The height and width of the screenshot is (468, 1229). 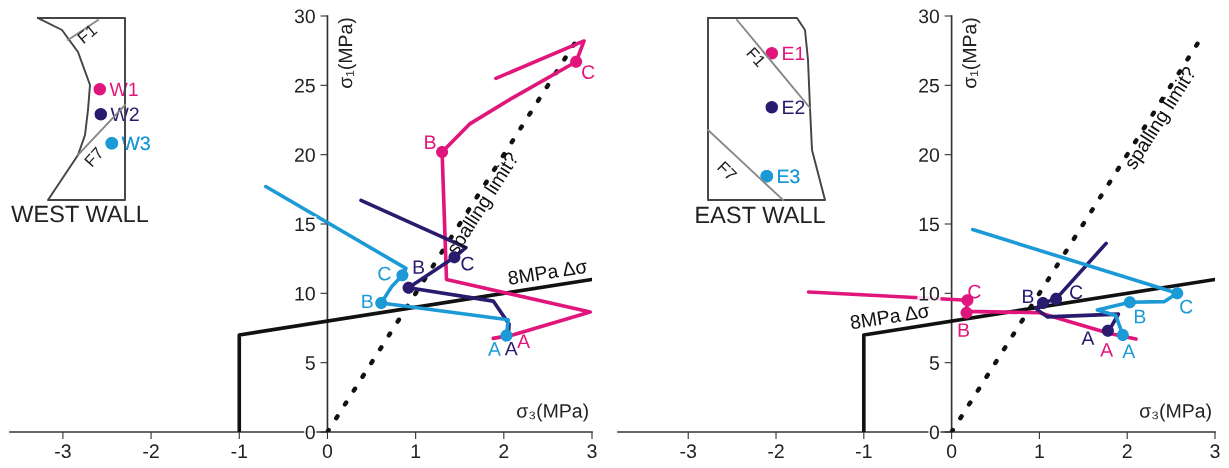 What do you see at coordinates (794, 107) in the screenshot?
I see `legend-label: E2` at bounding box center [794, 107].